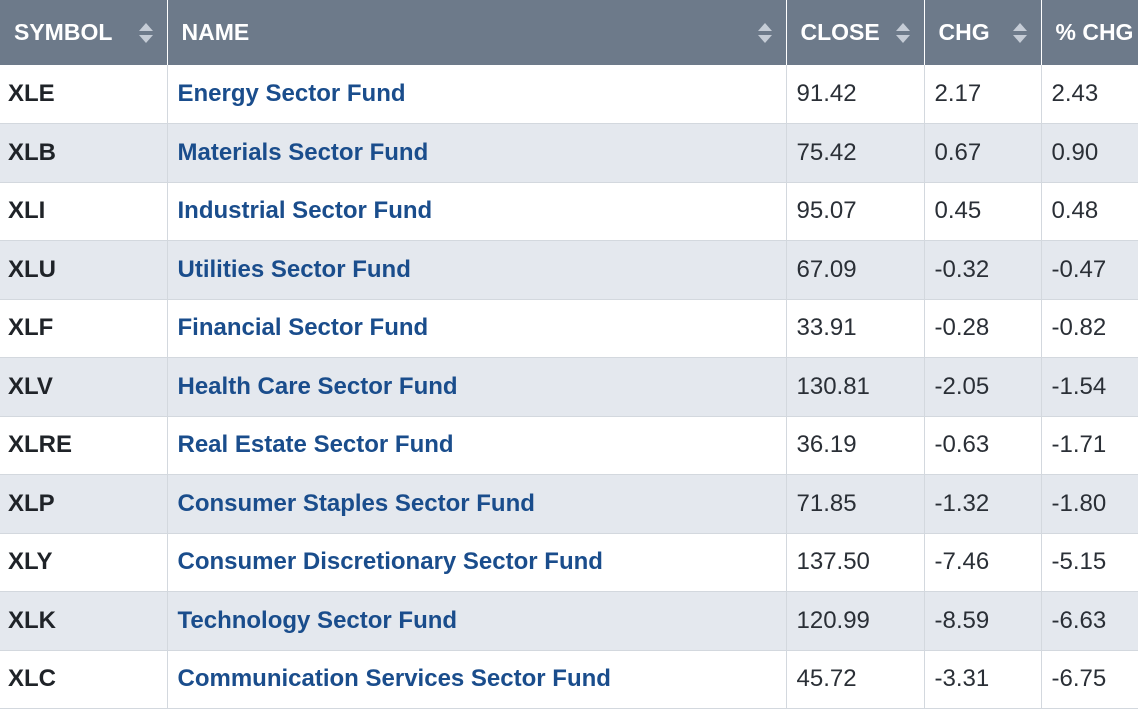  Describe the element at coordinates (855, 211) in the screenshot. I see `close-cell: 95.07` at that location.